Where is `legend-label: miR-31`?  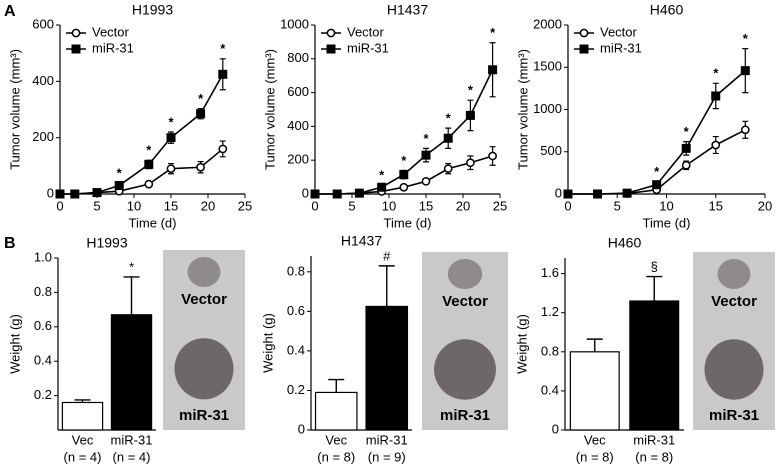 legend-label: miR-31 is located at coordinates (368, 47).